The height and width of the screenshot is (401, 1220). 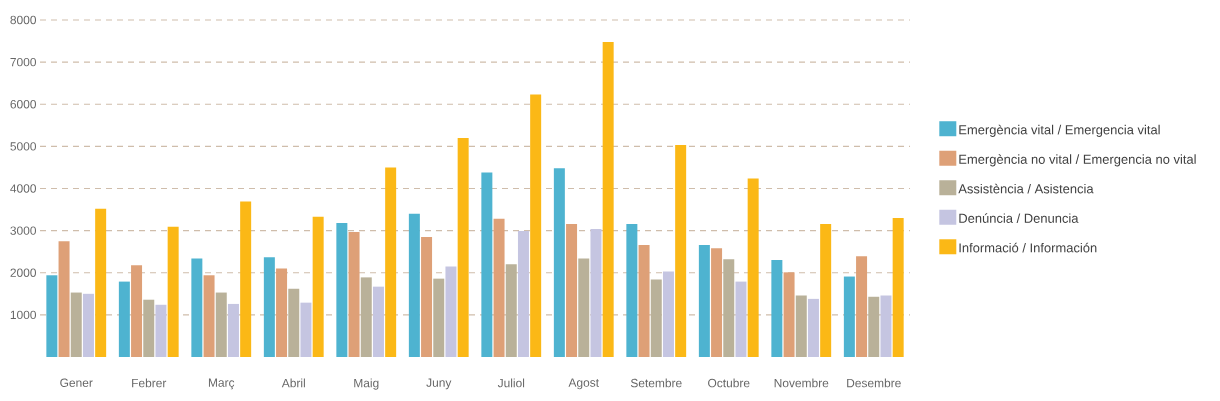 I want to click on x-tick-label: Agost, so click(x=583, y=384).